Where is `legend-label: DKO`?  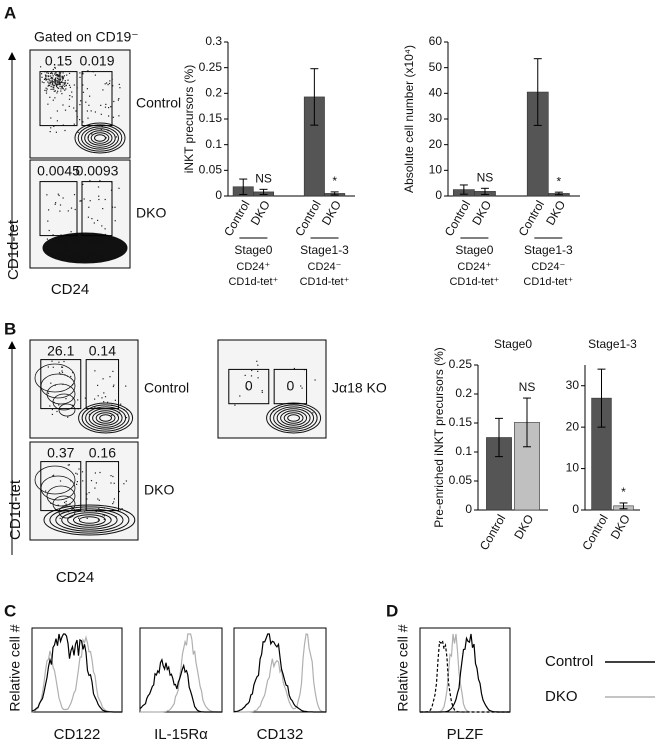
legend-label: DKO is located at coordinates (561, 696).